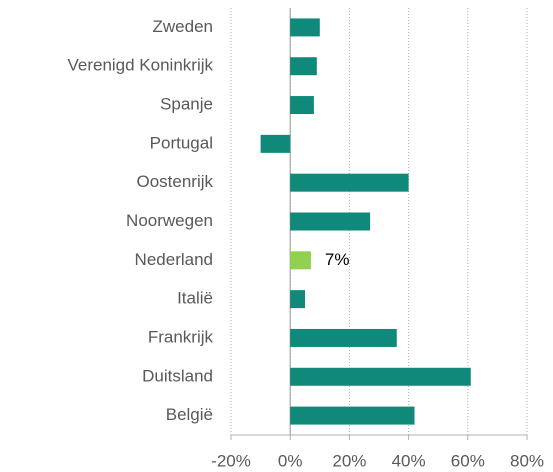 The image size is (553, 472). Describe the element at coordinates (527, 460) in the screenshot. I see `x-tick-label: 80%` at that location.